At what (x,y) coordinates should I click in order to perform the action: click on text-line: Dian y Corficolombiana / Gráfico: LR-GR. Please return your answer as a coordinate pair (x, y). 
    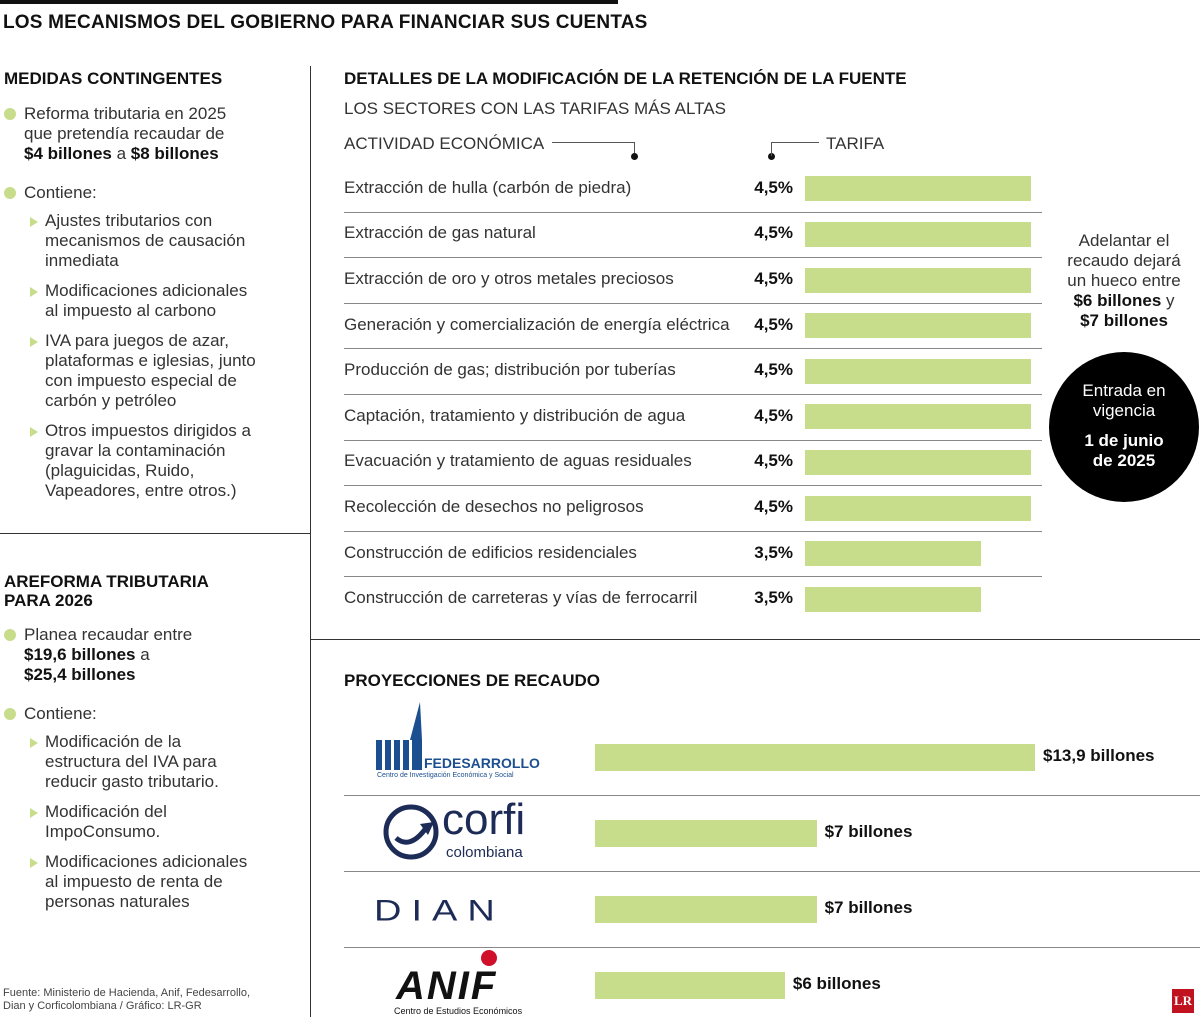
    Looking at the image, I should click on (102, 1006).